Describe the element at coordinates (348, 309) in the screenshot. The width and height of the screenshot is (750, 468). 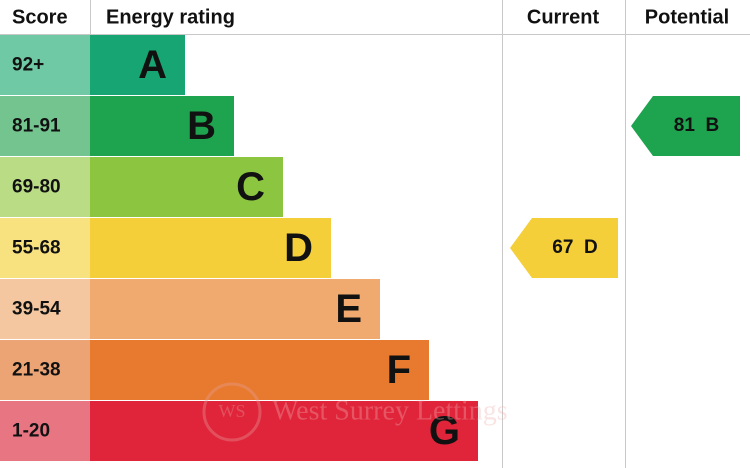
I see `rating-letter: E` at that location.